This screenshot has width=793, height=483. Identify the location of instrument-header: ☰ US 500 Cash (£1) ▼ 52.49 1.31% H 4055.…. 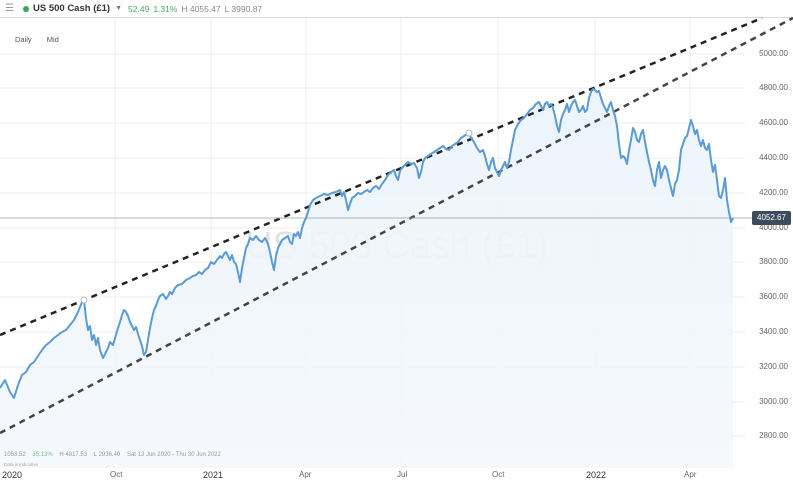
(396, 9).